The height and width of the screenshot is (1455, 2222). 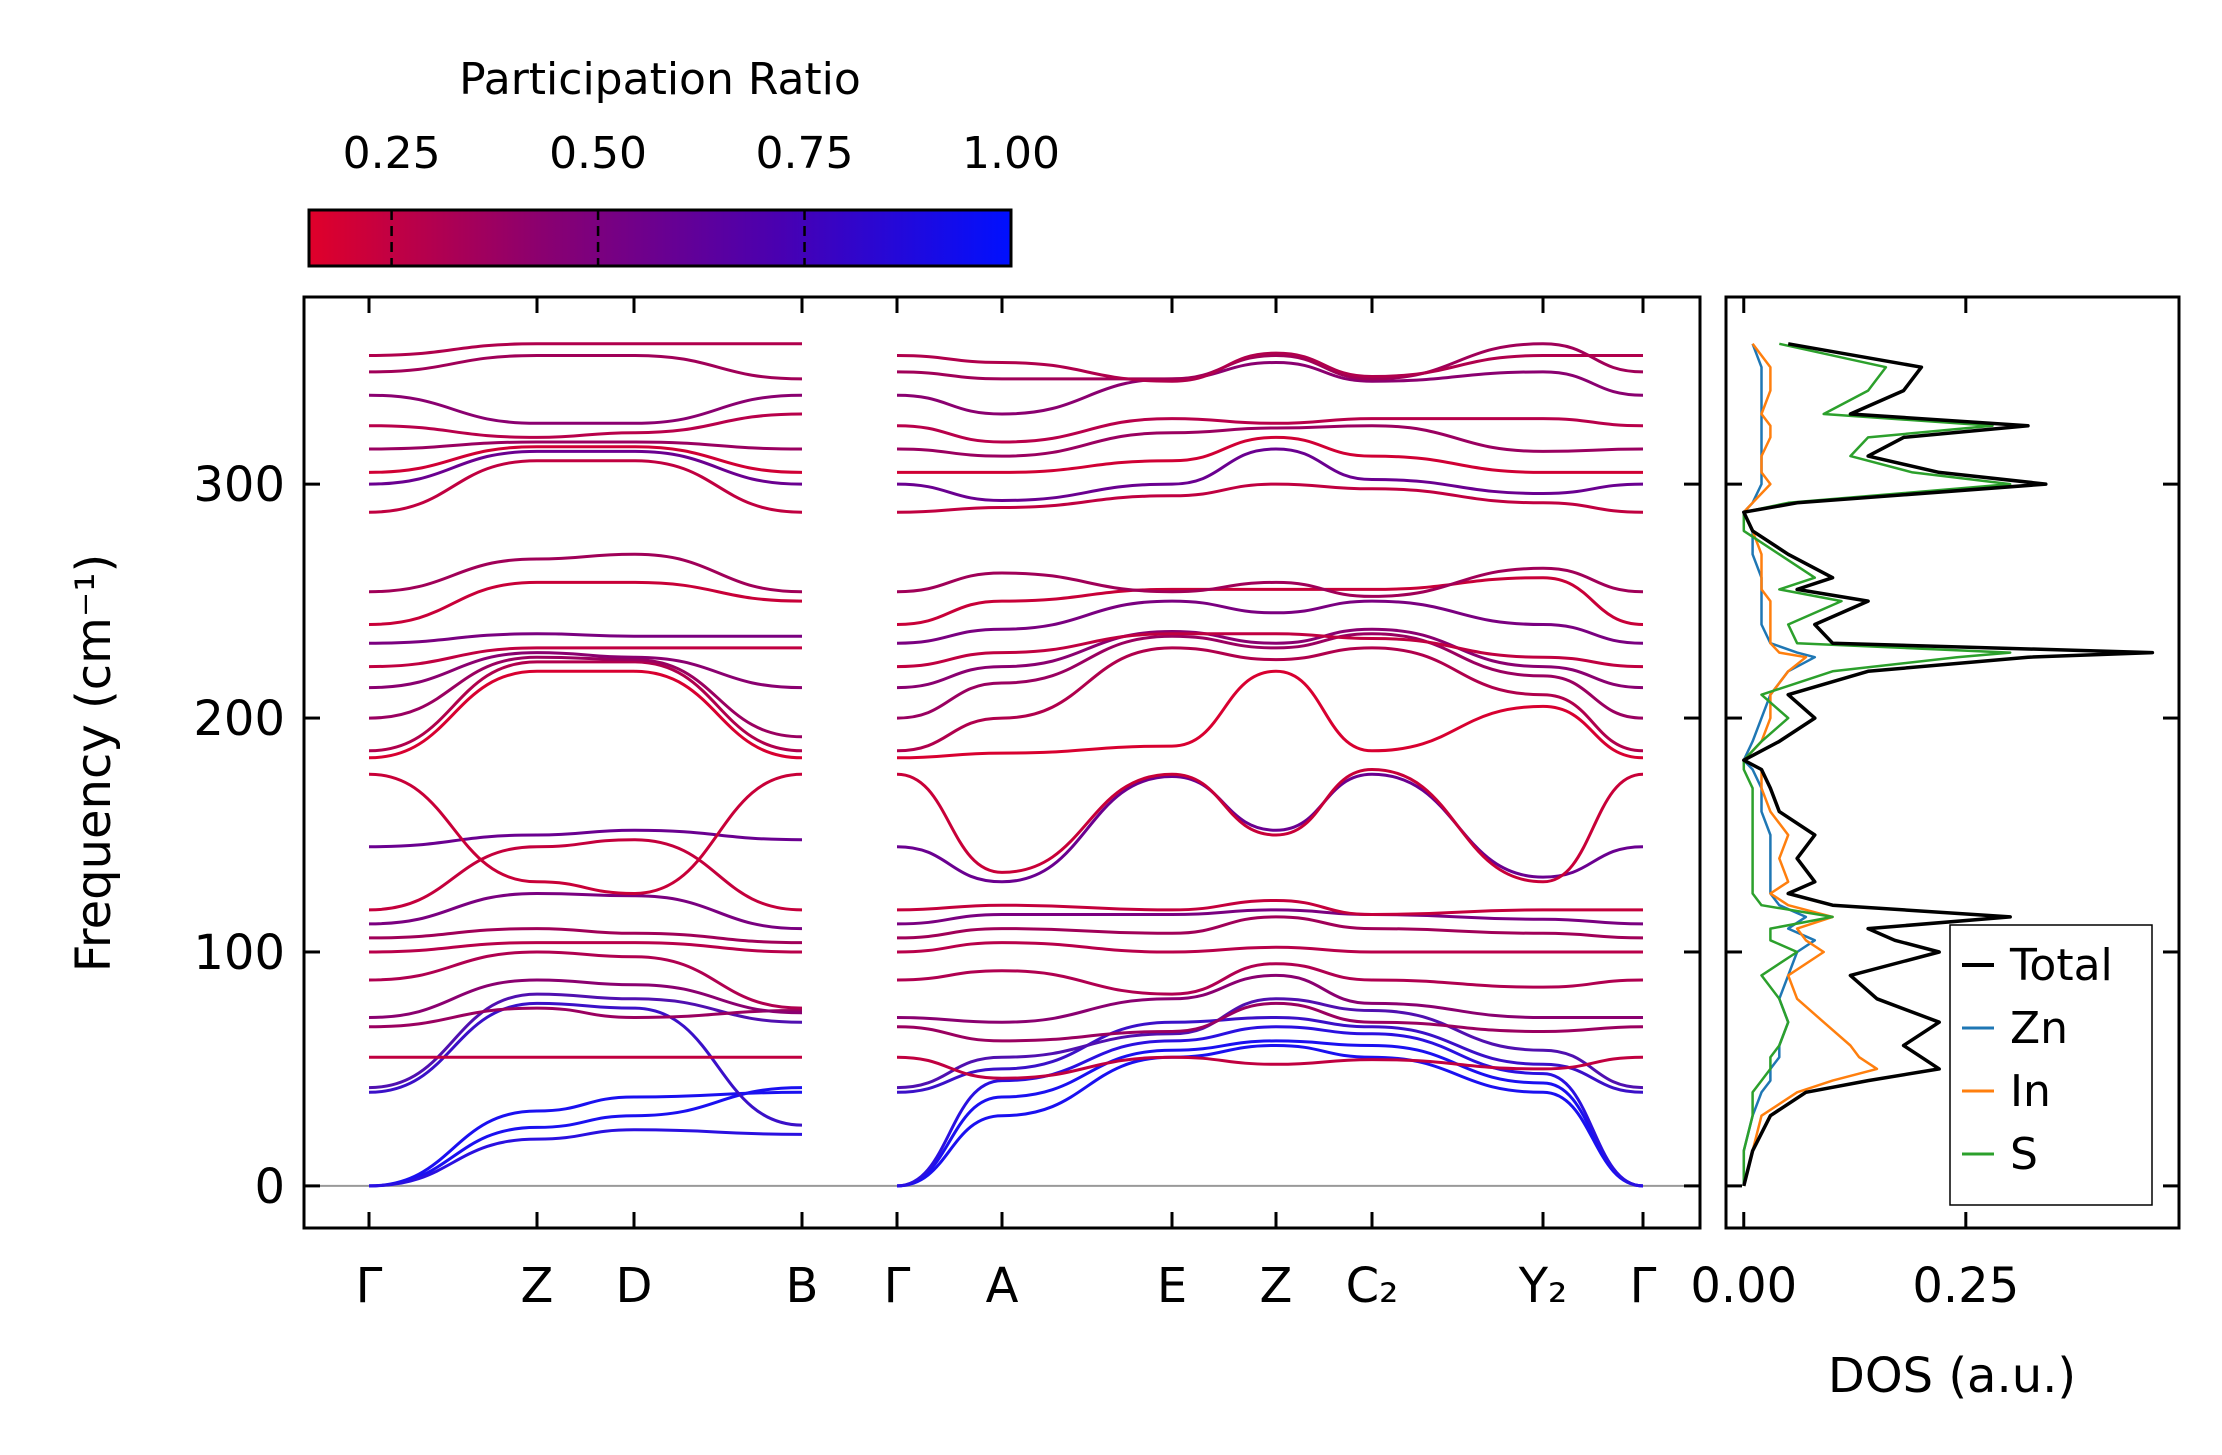 What do you see at coordinates (2024, 1154) in the screenshot?
I see `legend-label-s: S` at bounding box center [2024, 1154].